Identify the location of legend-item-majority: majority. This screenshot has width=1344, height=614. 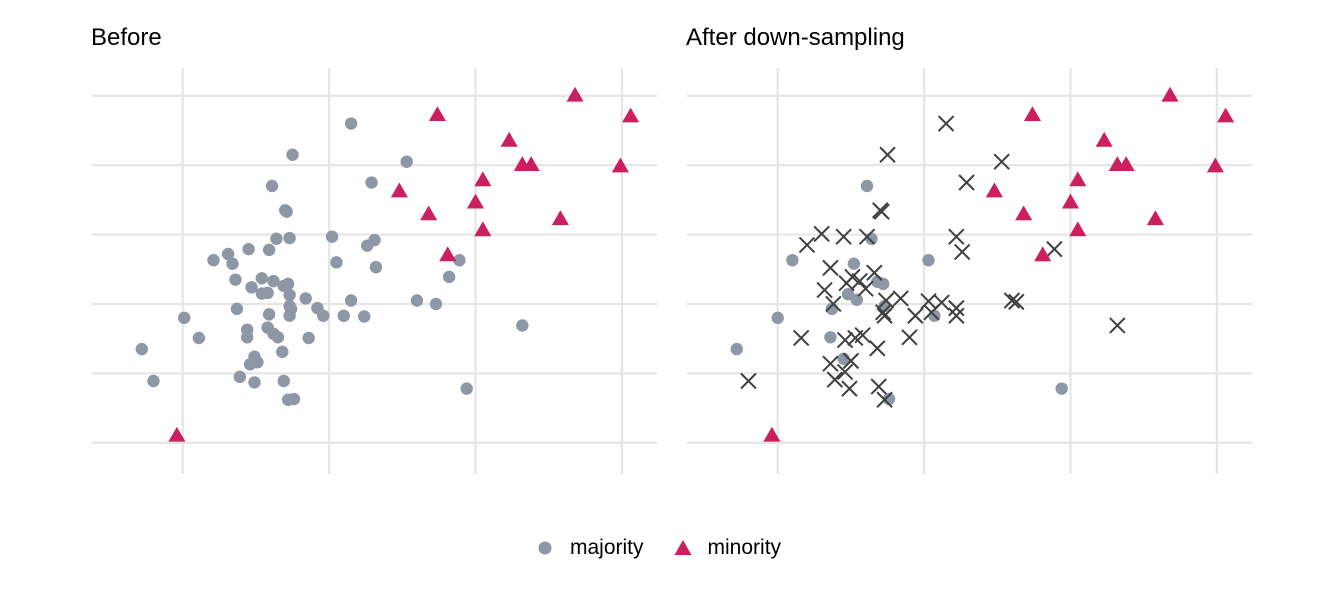
(587, 548).